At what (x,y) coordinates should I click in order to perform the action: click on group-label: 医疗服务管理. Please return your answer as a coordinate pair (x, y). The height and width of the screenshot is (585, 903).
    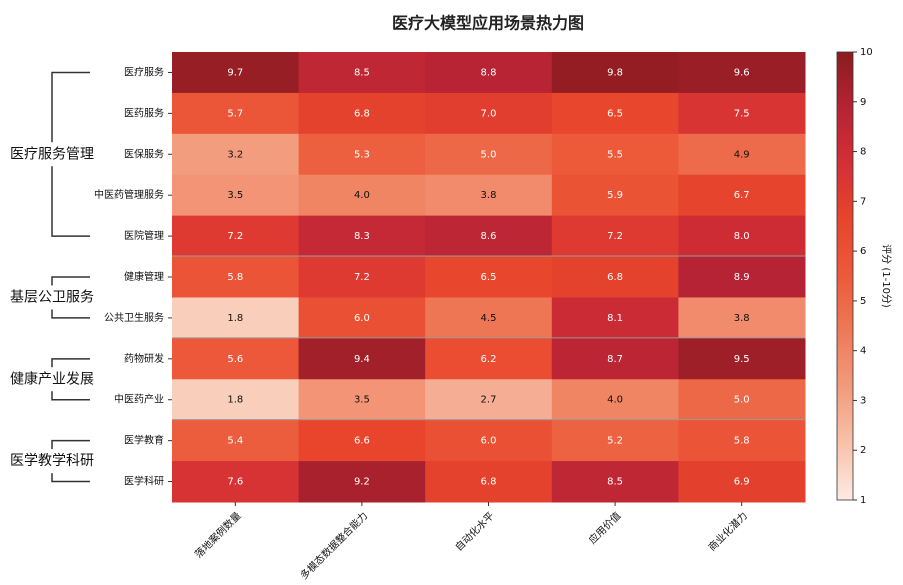
    Looking at the image, I should click on (52, 154).